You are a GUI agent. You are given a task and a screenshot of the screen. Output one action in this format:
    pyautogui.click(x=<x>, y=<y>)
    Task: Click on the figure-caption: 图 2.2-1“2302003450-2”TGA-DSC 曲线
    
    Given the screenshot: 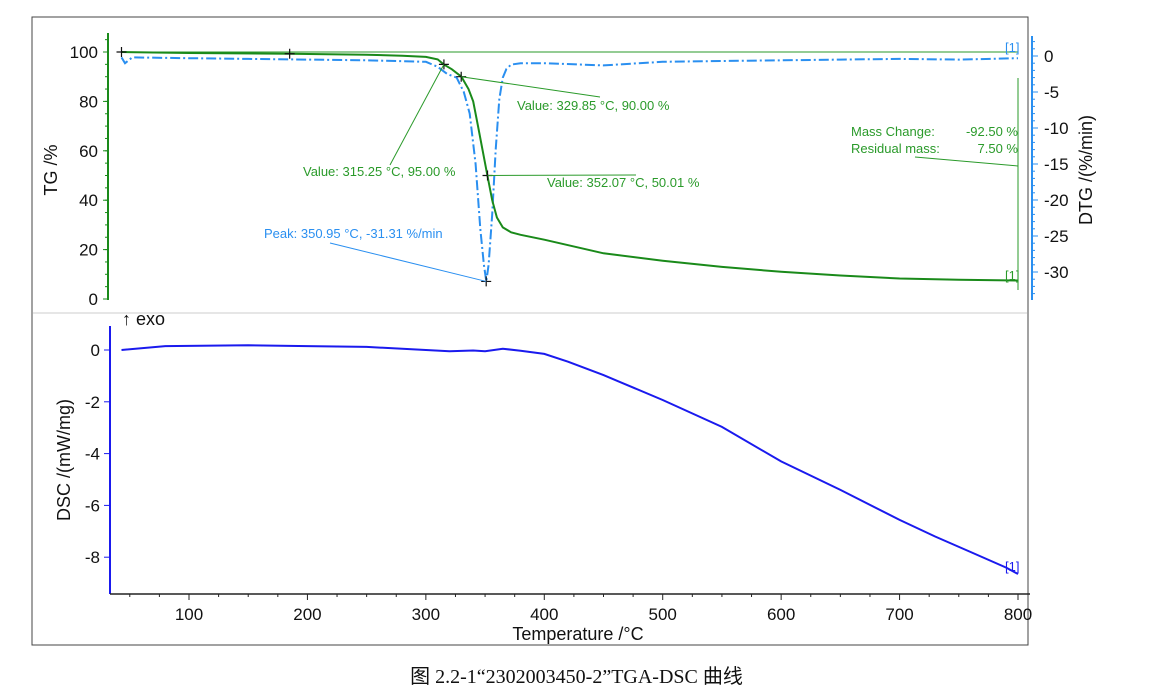 What is the action you would take?
    pyautogui.click(x=576, y=674)
    